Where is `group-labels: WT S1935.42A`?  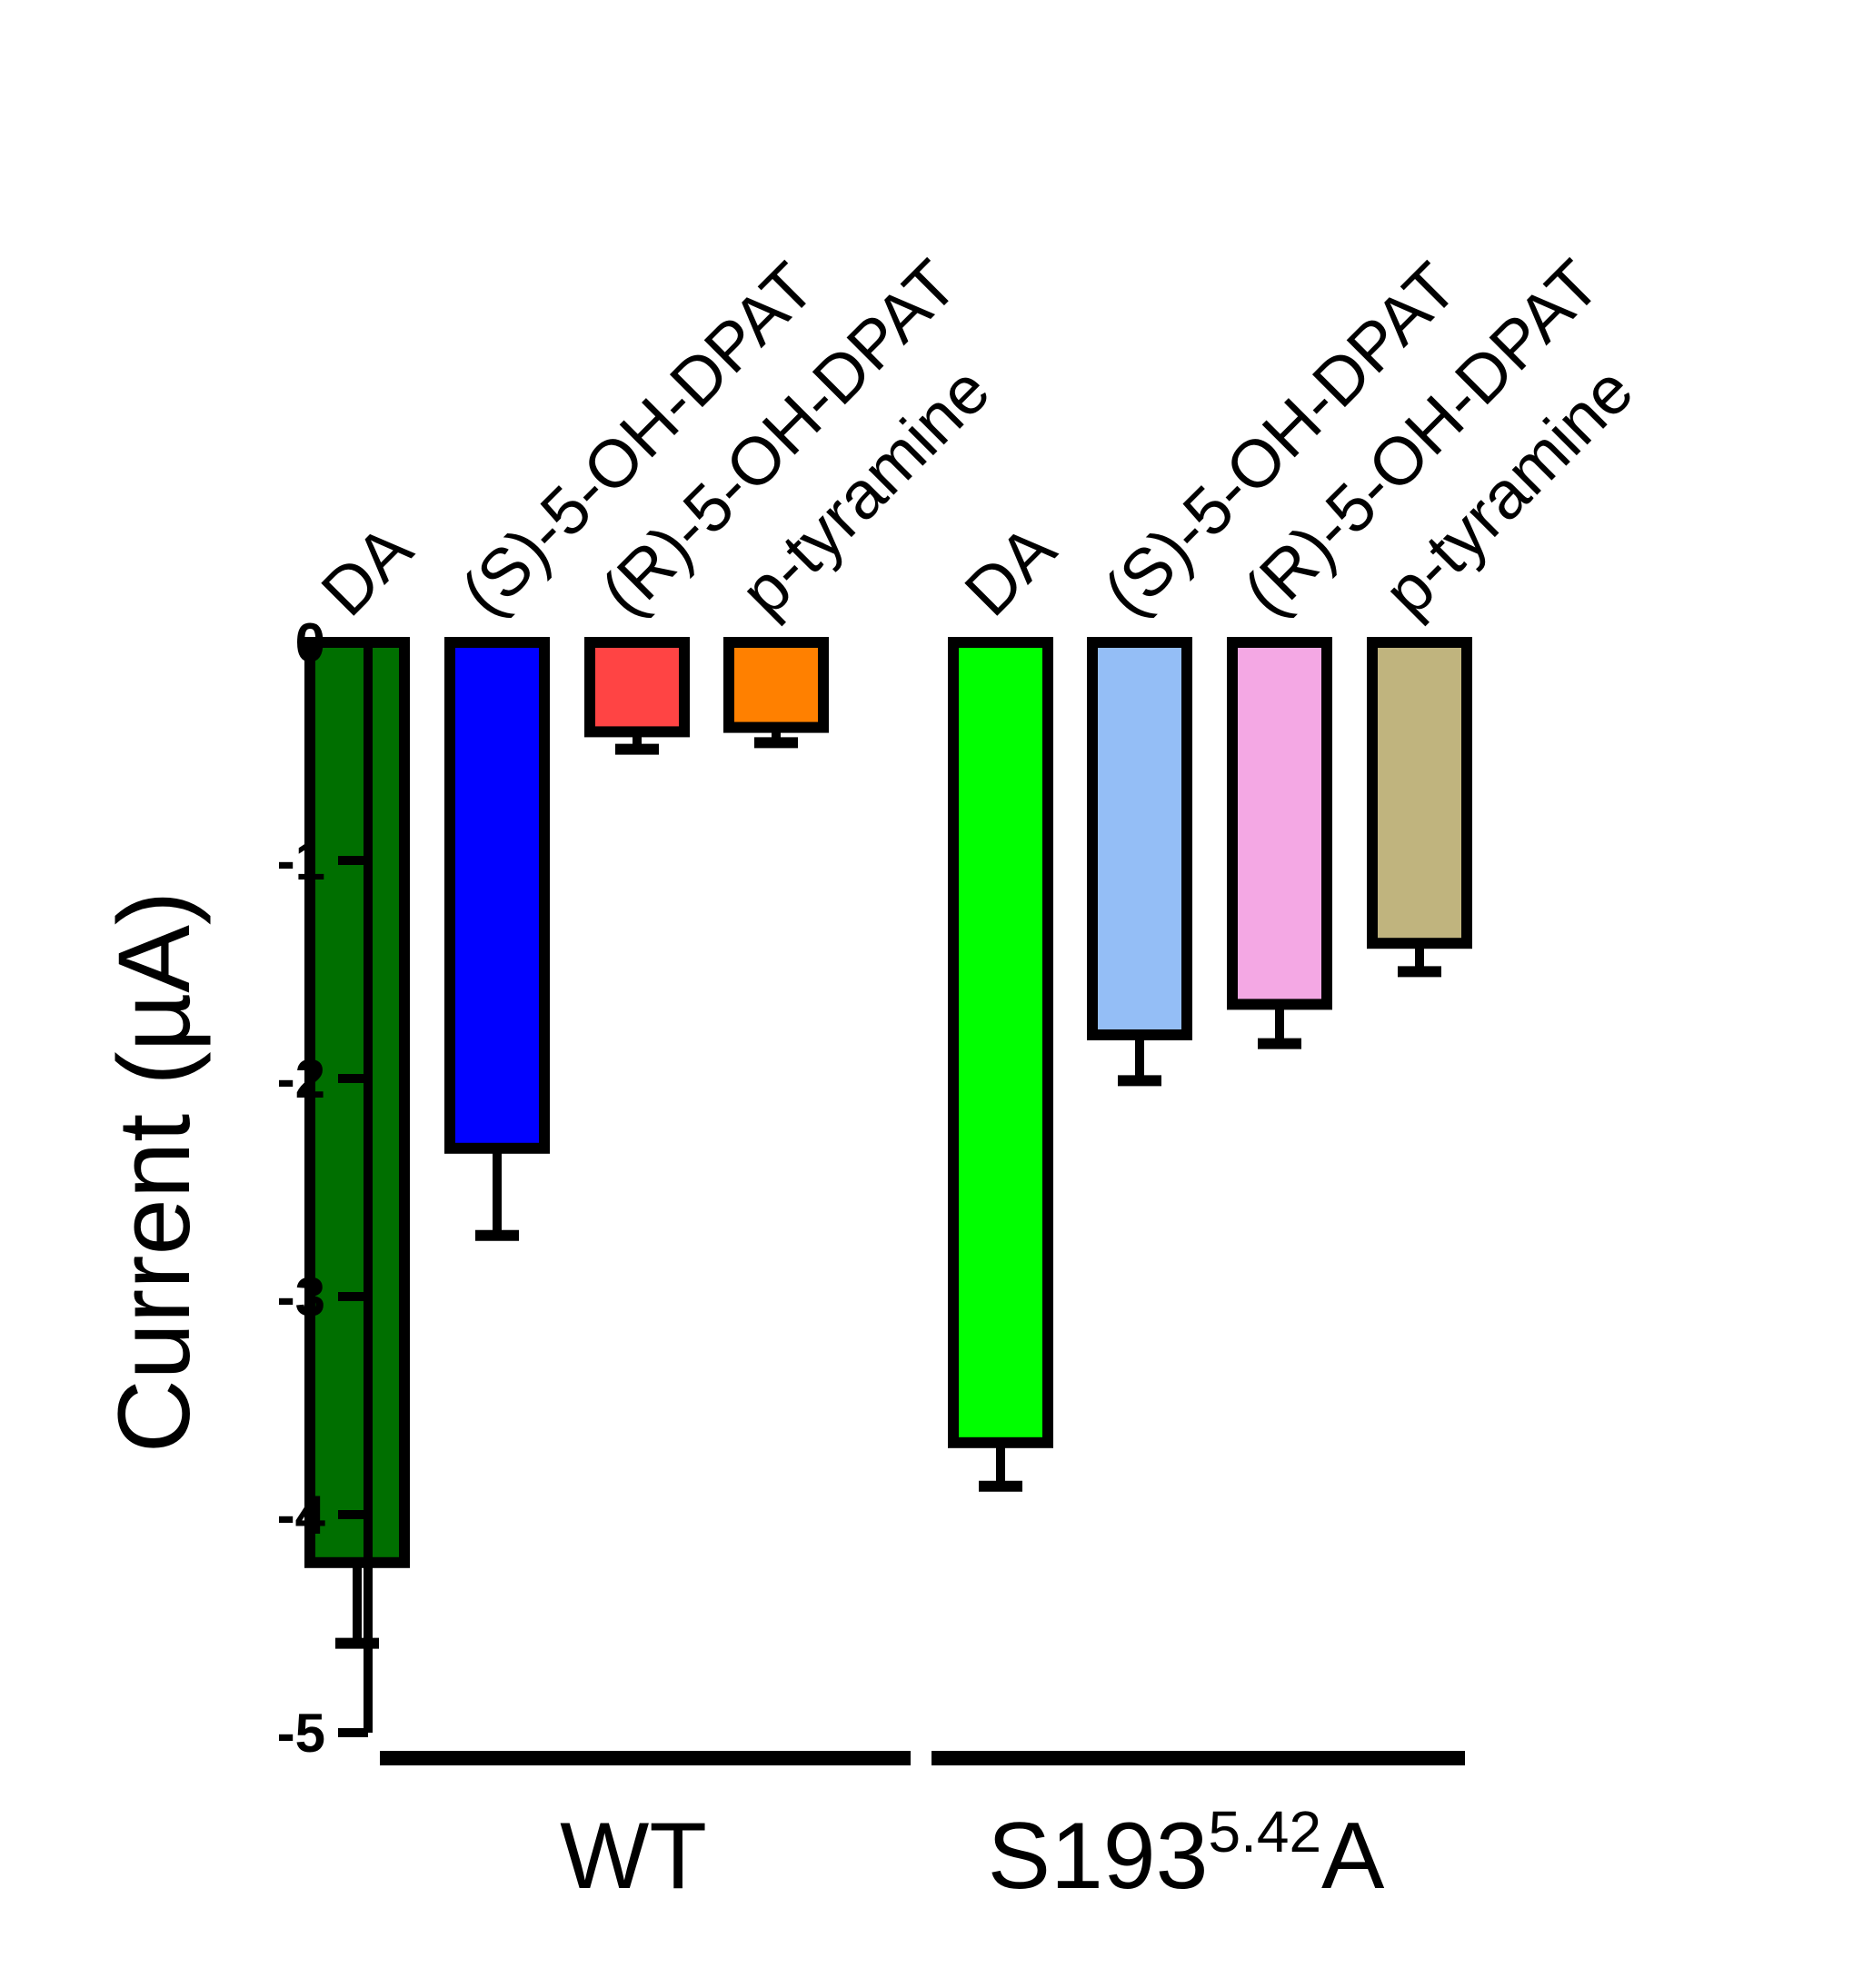 group-labels: WT S1935.42A is located at coordinates (922, 1830).